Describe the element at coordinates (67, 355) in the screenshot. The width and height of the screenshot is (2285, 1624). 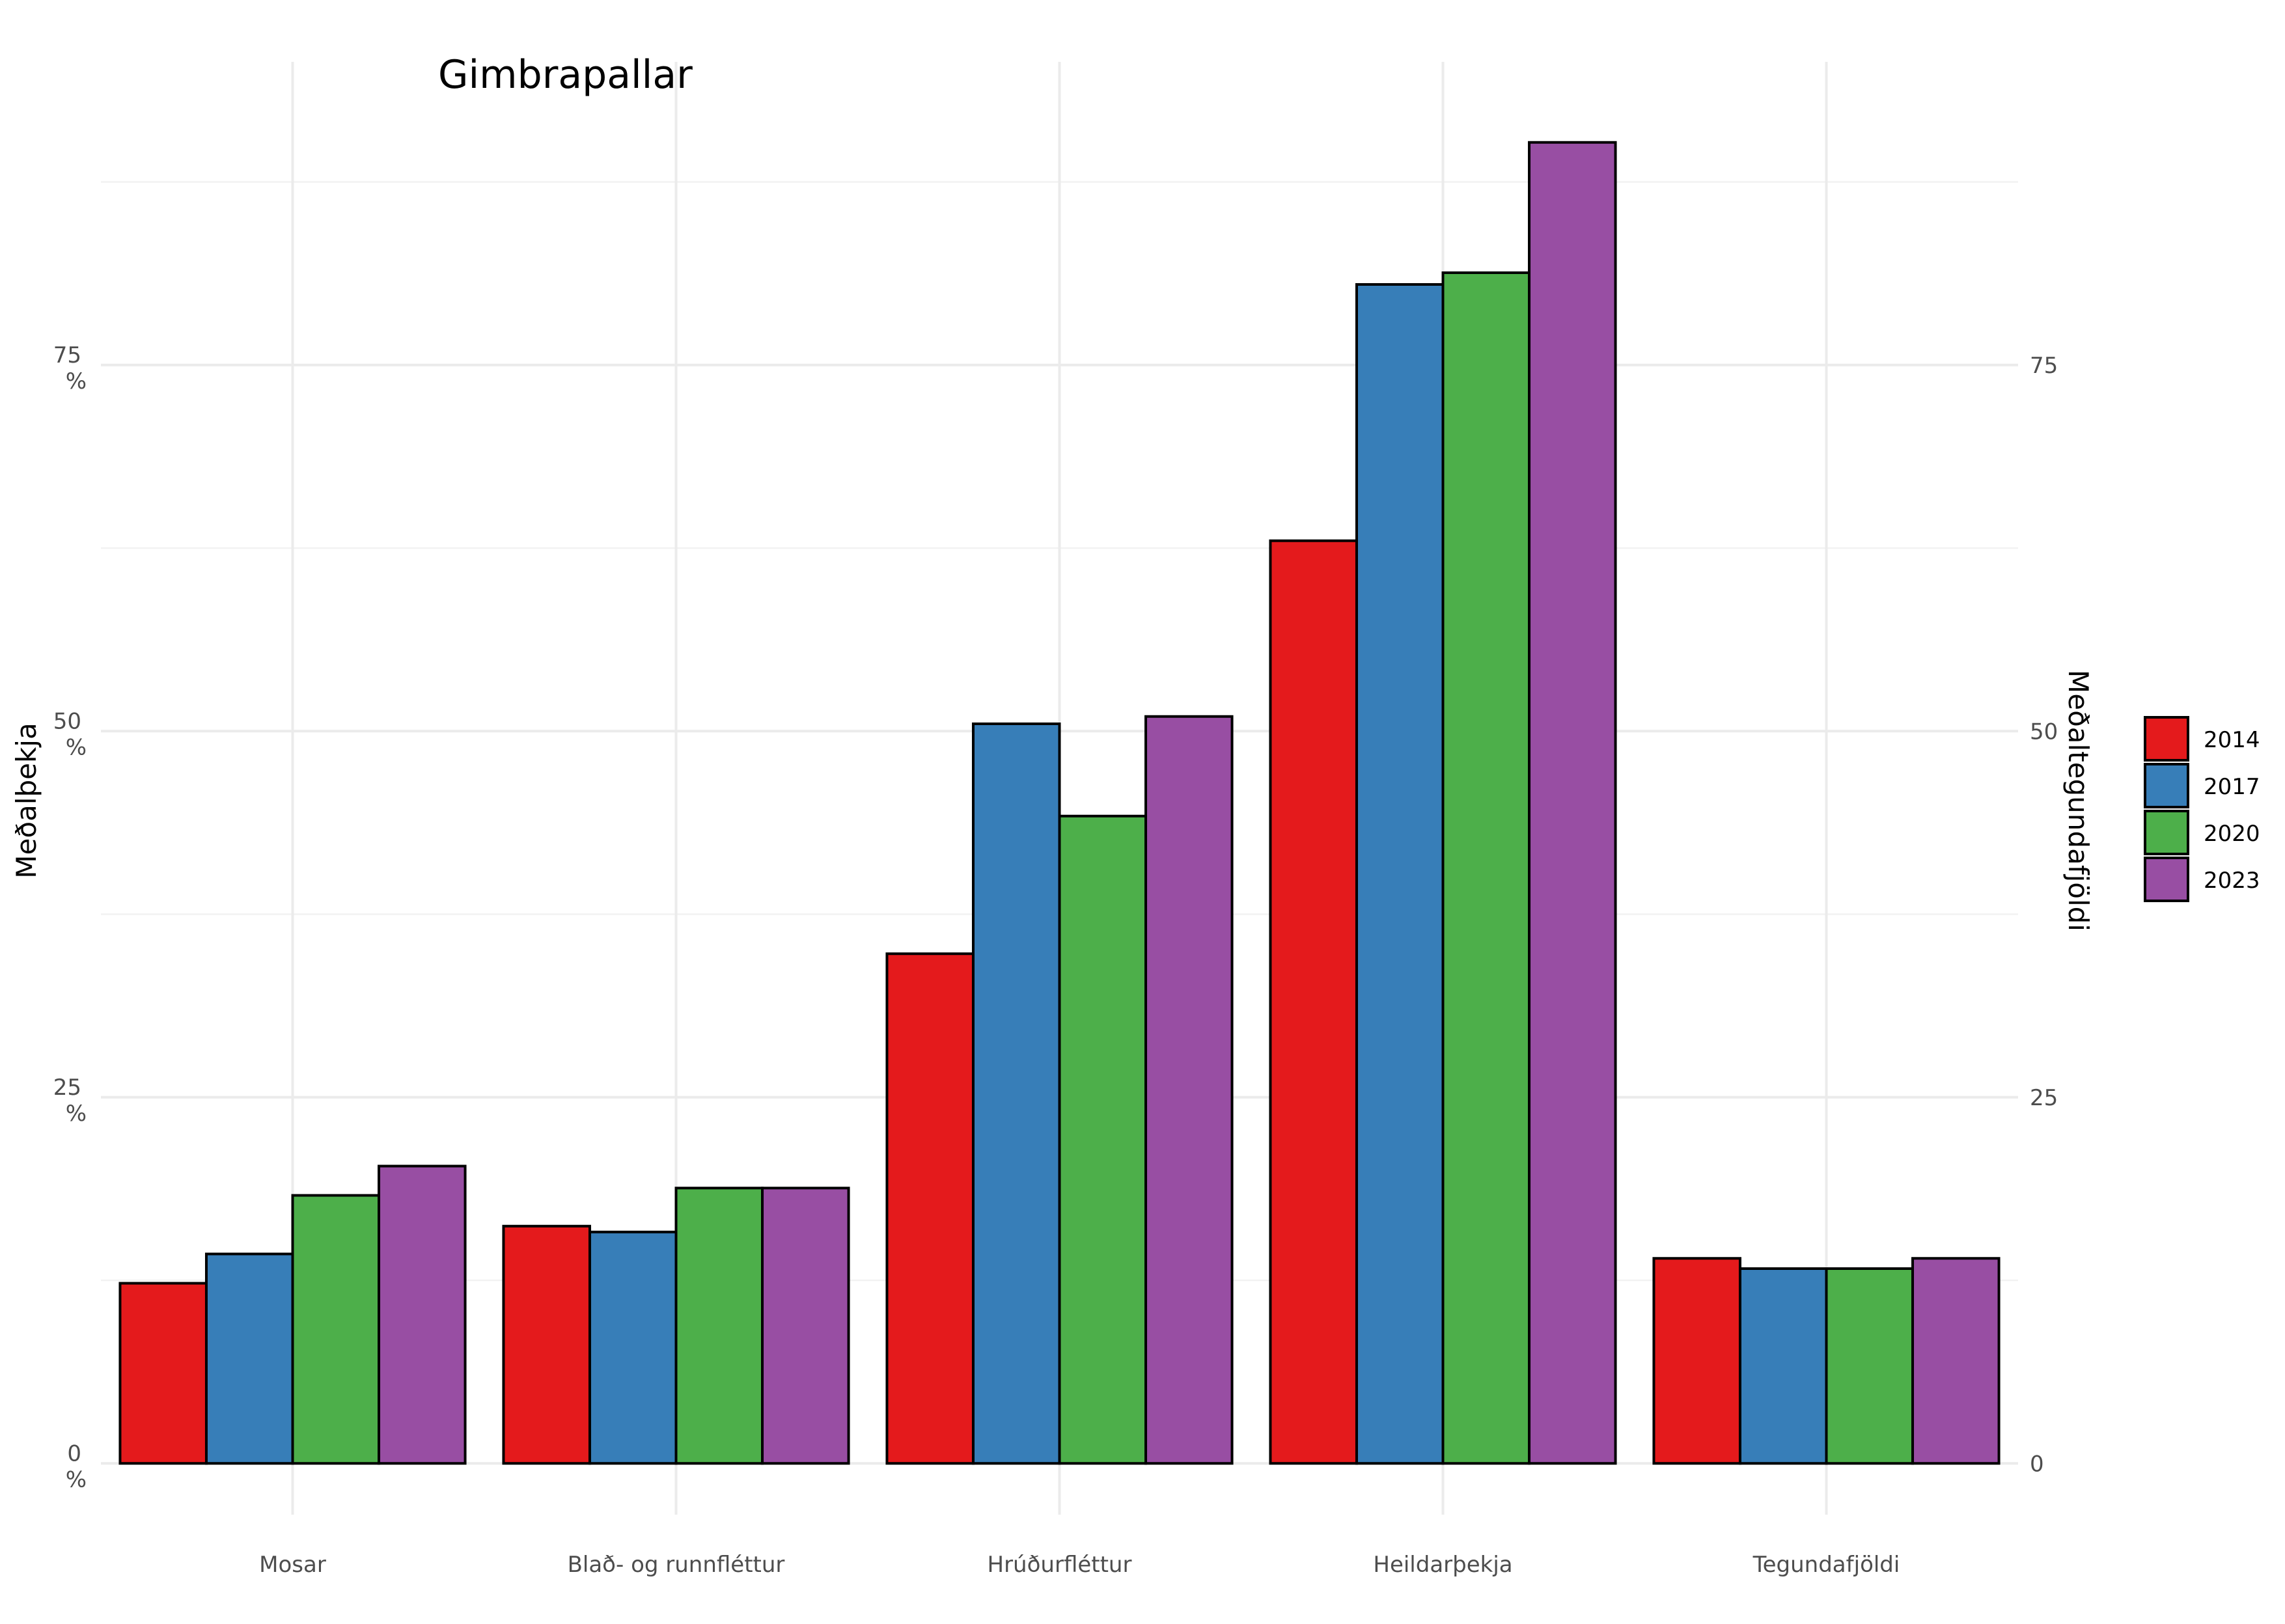
I see `y-tick-label: 75` at that location.